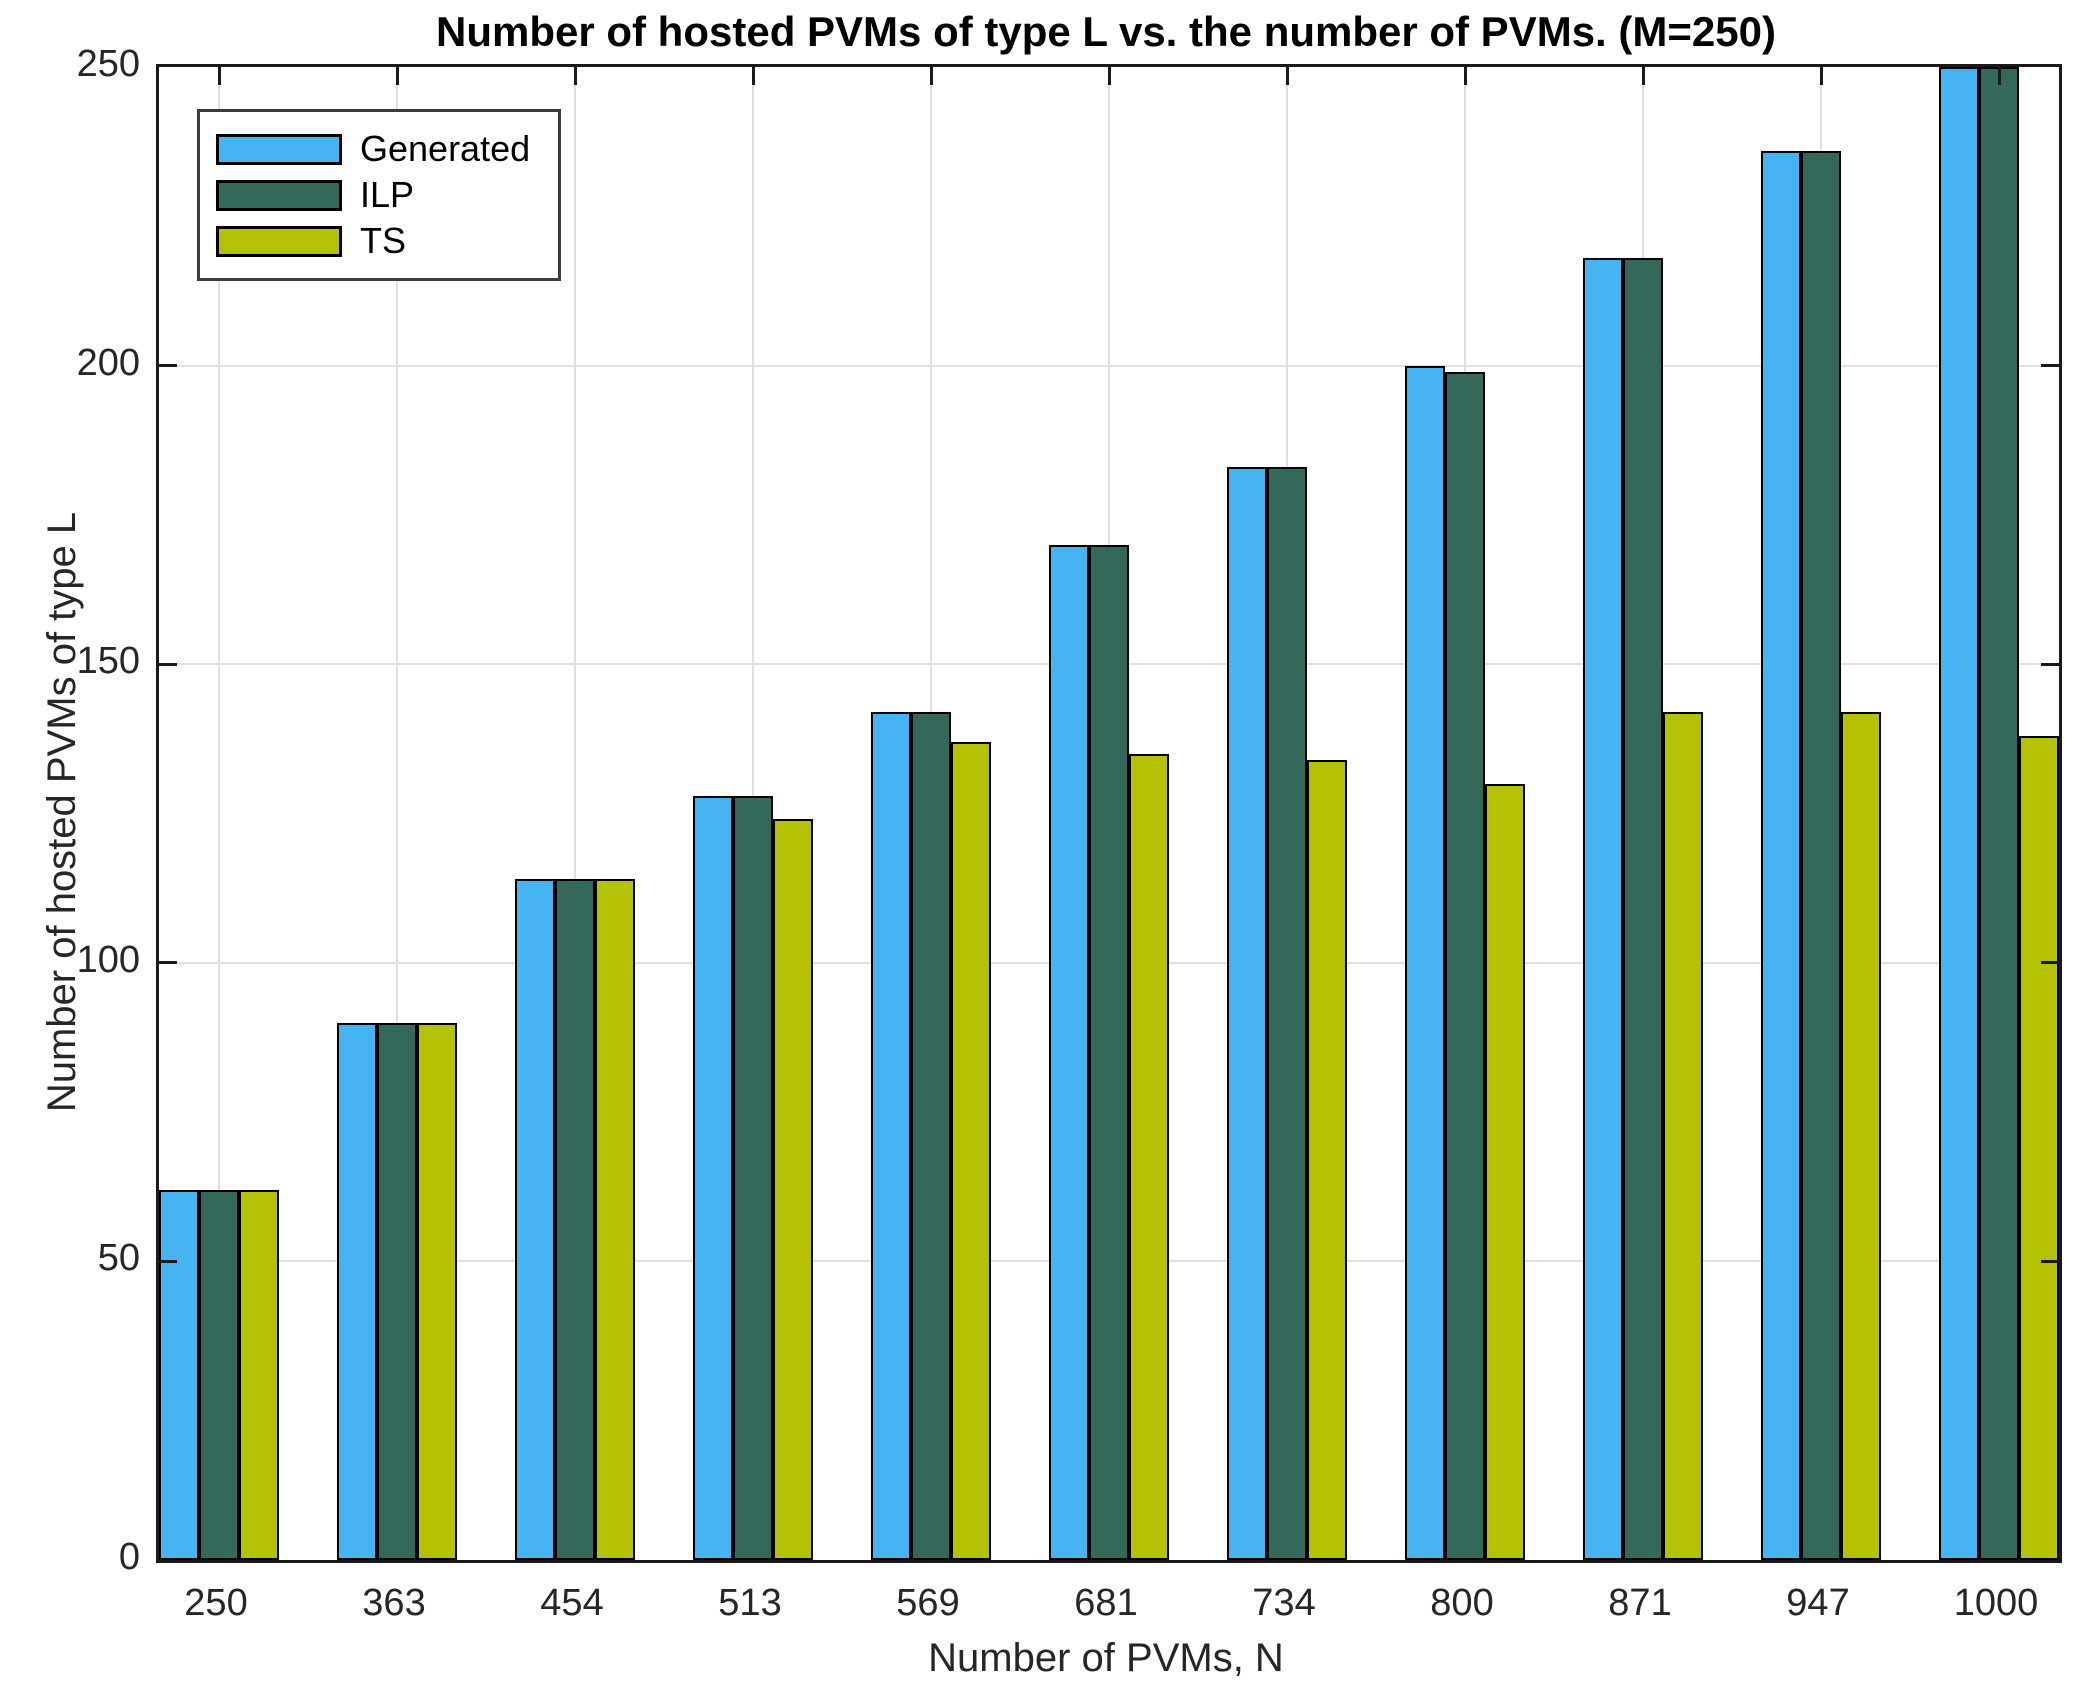 This screenshot has height=1694, width=2078. What do you see at coordinates (108, 959) in the screenshot?
I see `y-tick-label-100: 100` at bounding box center [108, 959].